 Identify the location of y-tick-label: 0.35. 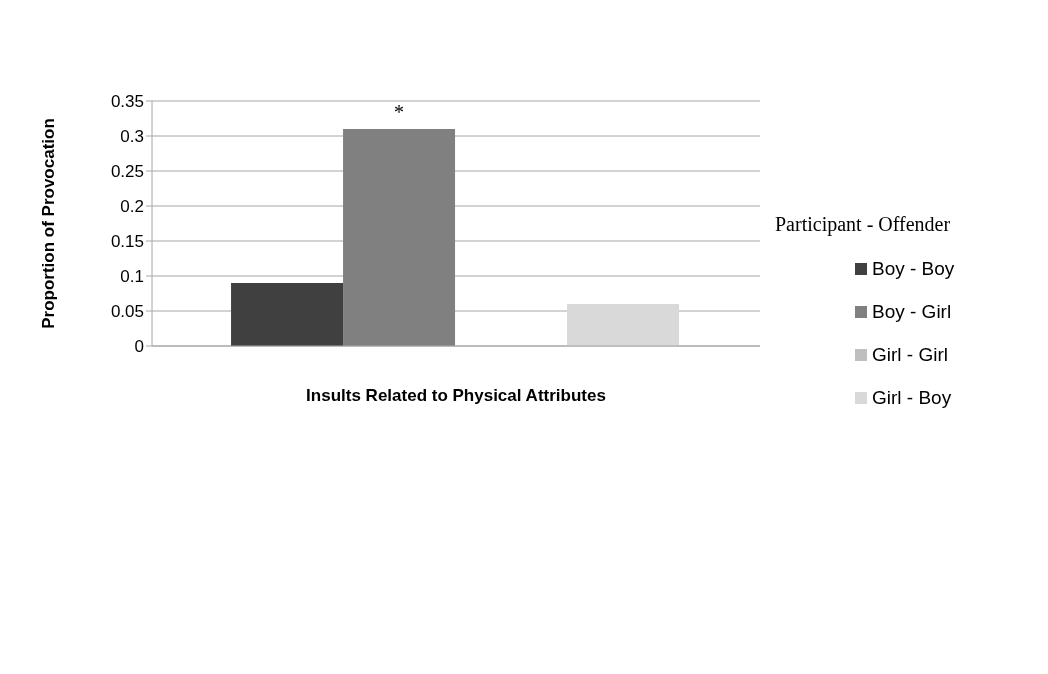
(127, 102).